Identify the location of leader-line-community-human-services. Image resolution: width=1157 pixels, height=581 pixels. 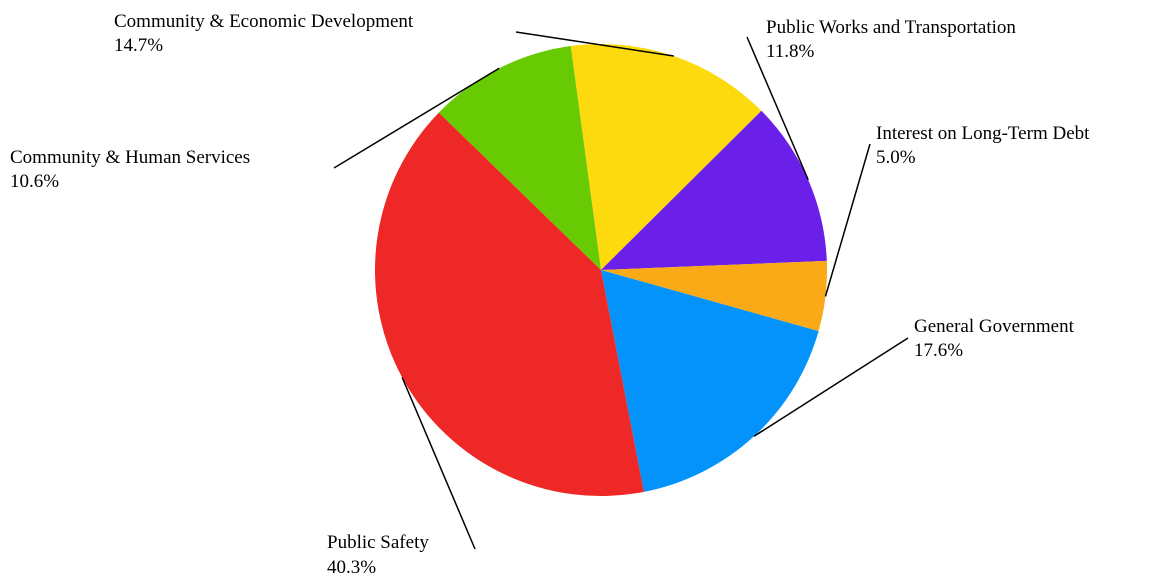
(416, 118).